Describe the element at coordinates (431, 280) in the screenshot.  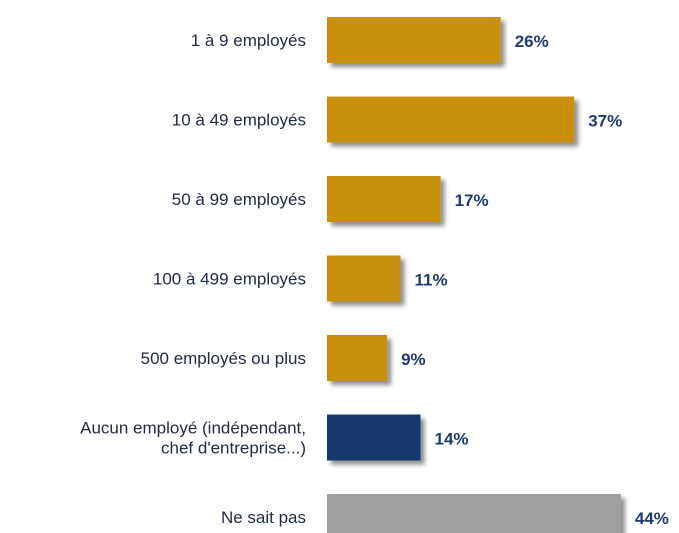
I see `value-label-4: 11%` at that location.